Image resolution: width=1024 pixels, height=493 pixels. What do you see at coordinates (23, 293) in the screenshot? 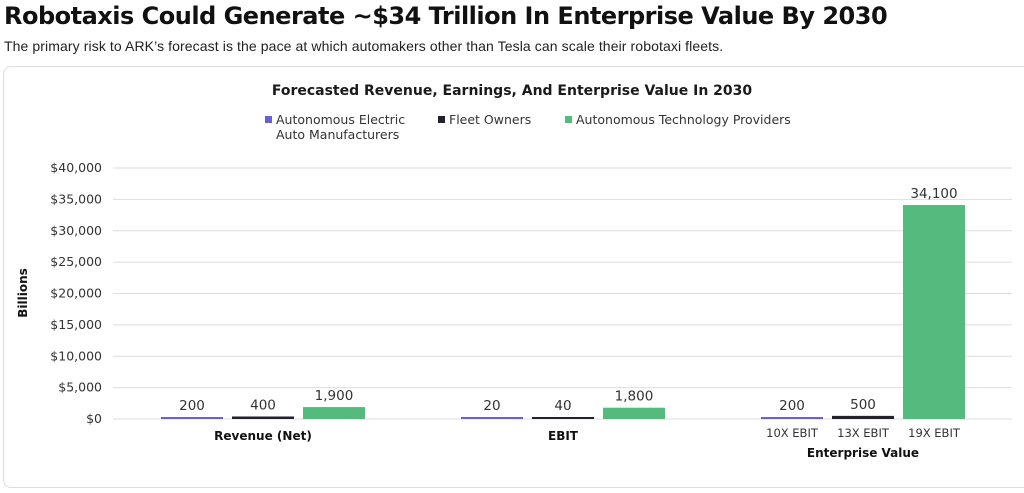
I see `y-axis-label: Billions` at bounding box center [23, 293].